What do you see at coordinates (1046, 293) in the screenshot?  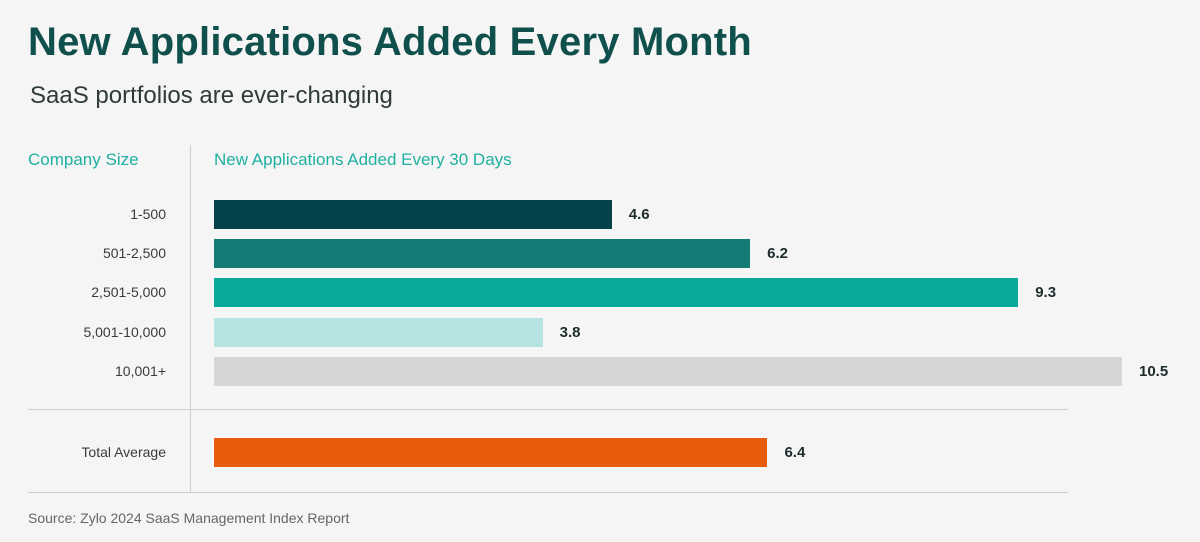 I see `value-label: 9.3` at bounding box center [1046, 293].